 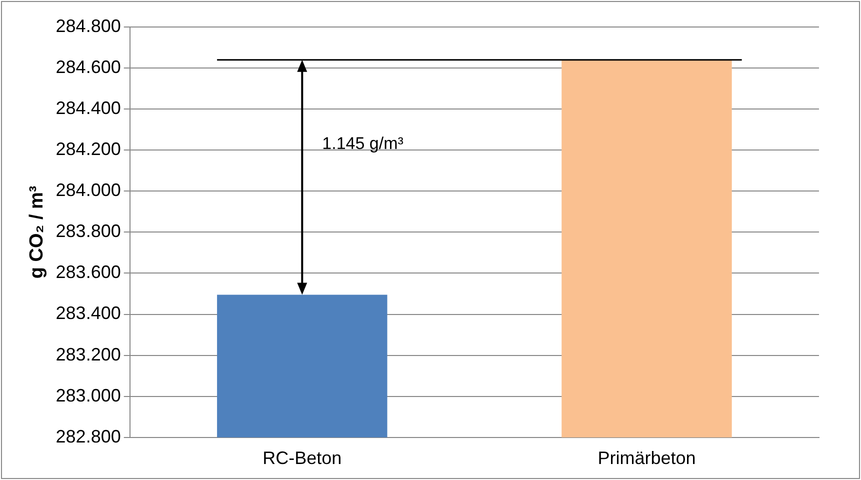 I want to click on y-tick-label: 284.600, so click(x=88, y=67).